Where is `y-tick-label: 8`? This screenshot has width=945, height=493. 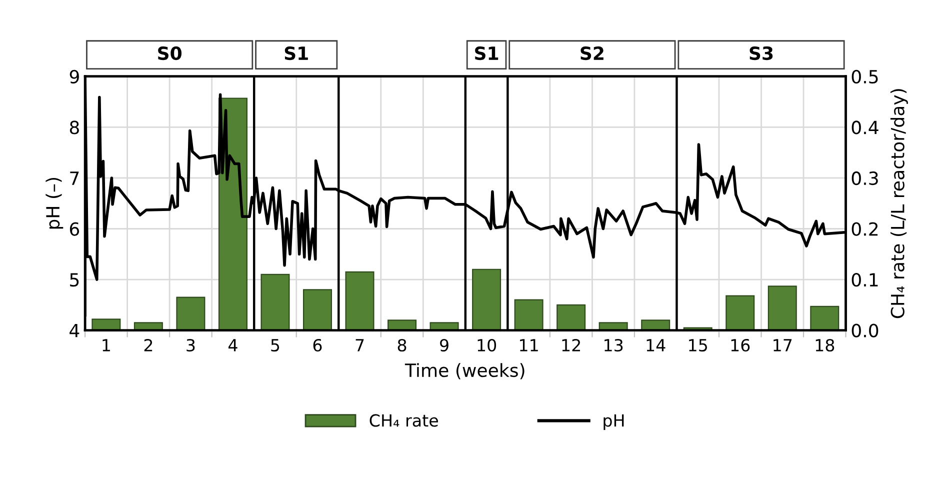 y-tick-label: 8 is located at coordinates (74, 127).